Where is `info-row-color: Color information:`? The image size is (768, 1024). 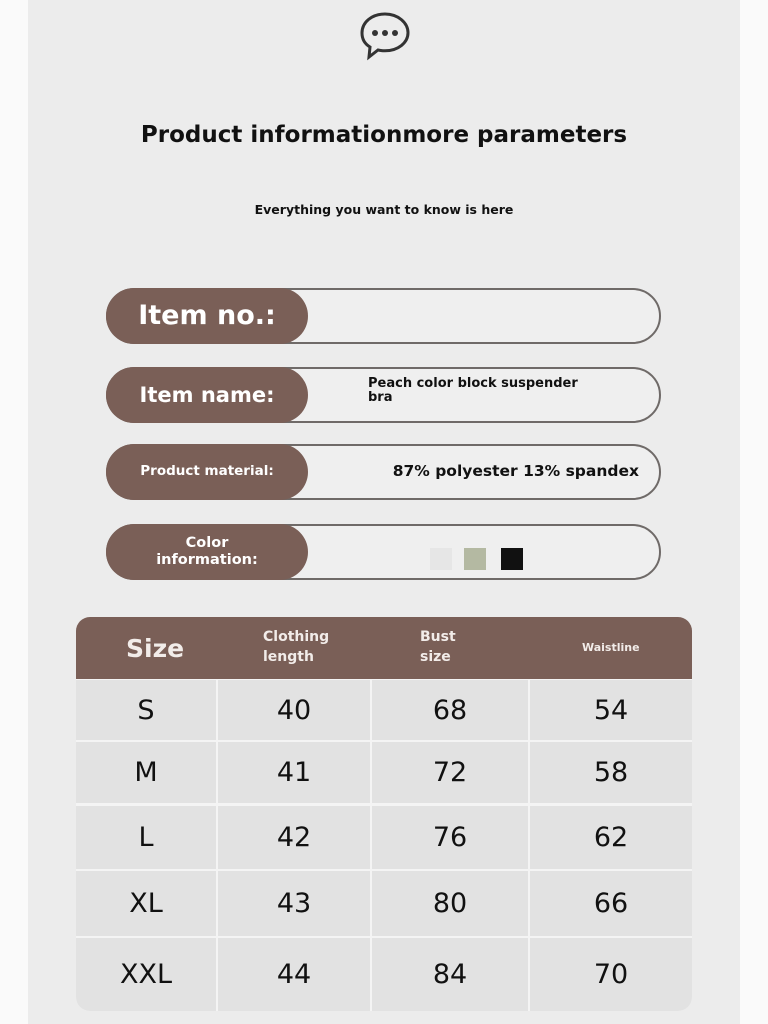 info-row-color: Color information: is located at coordinates (383, 552).